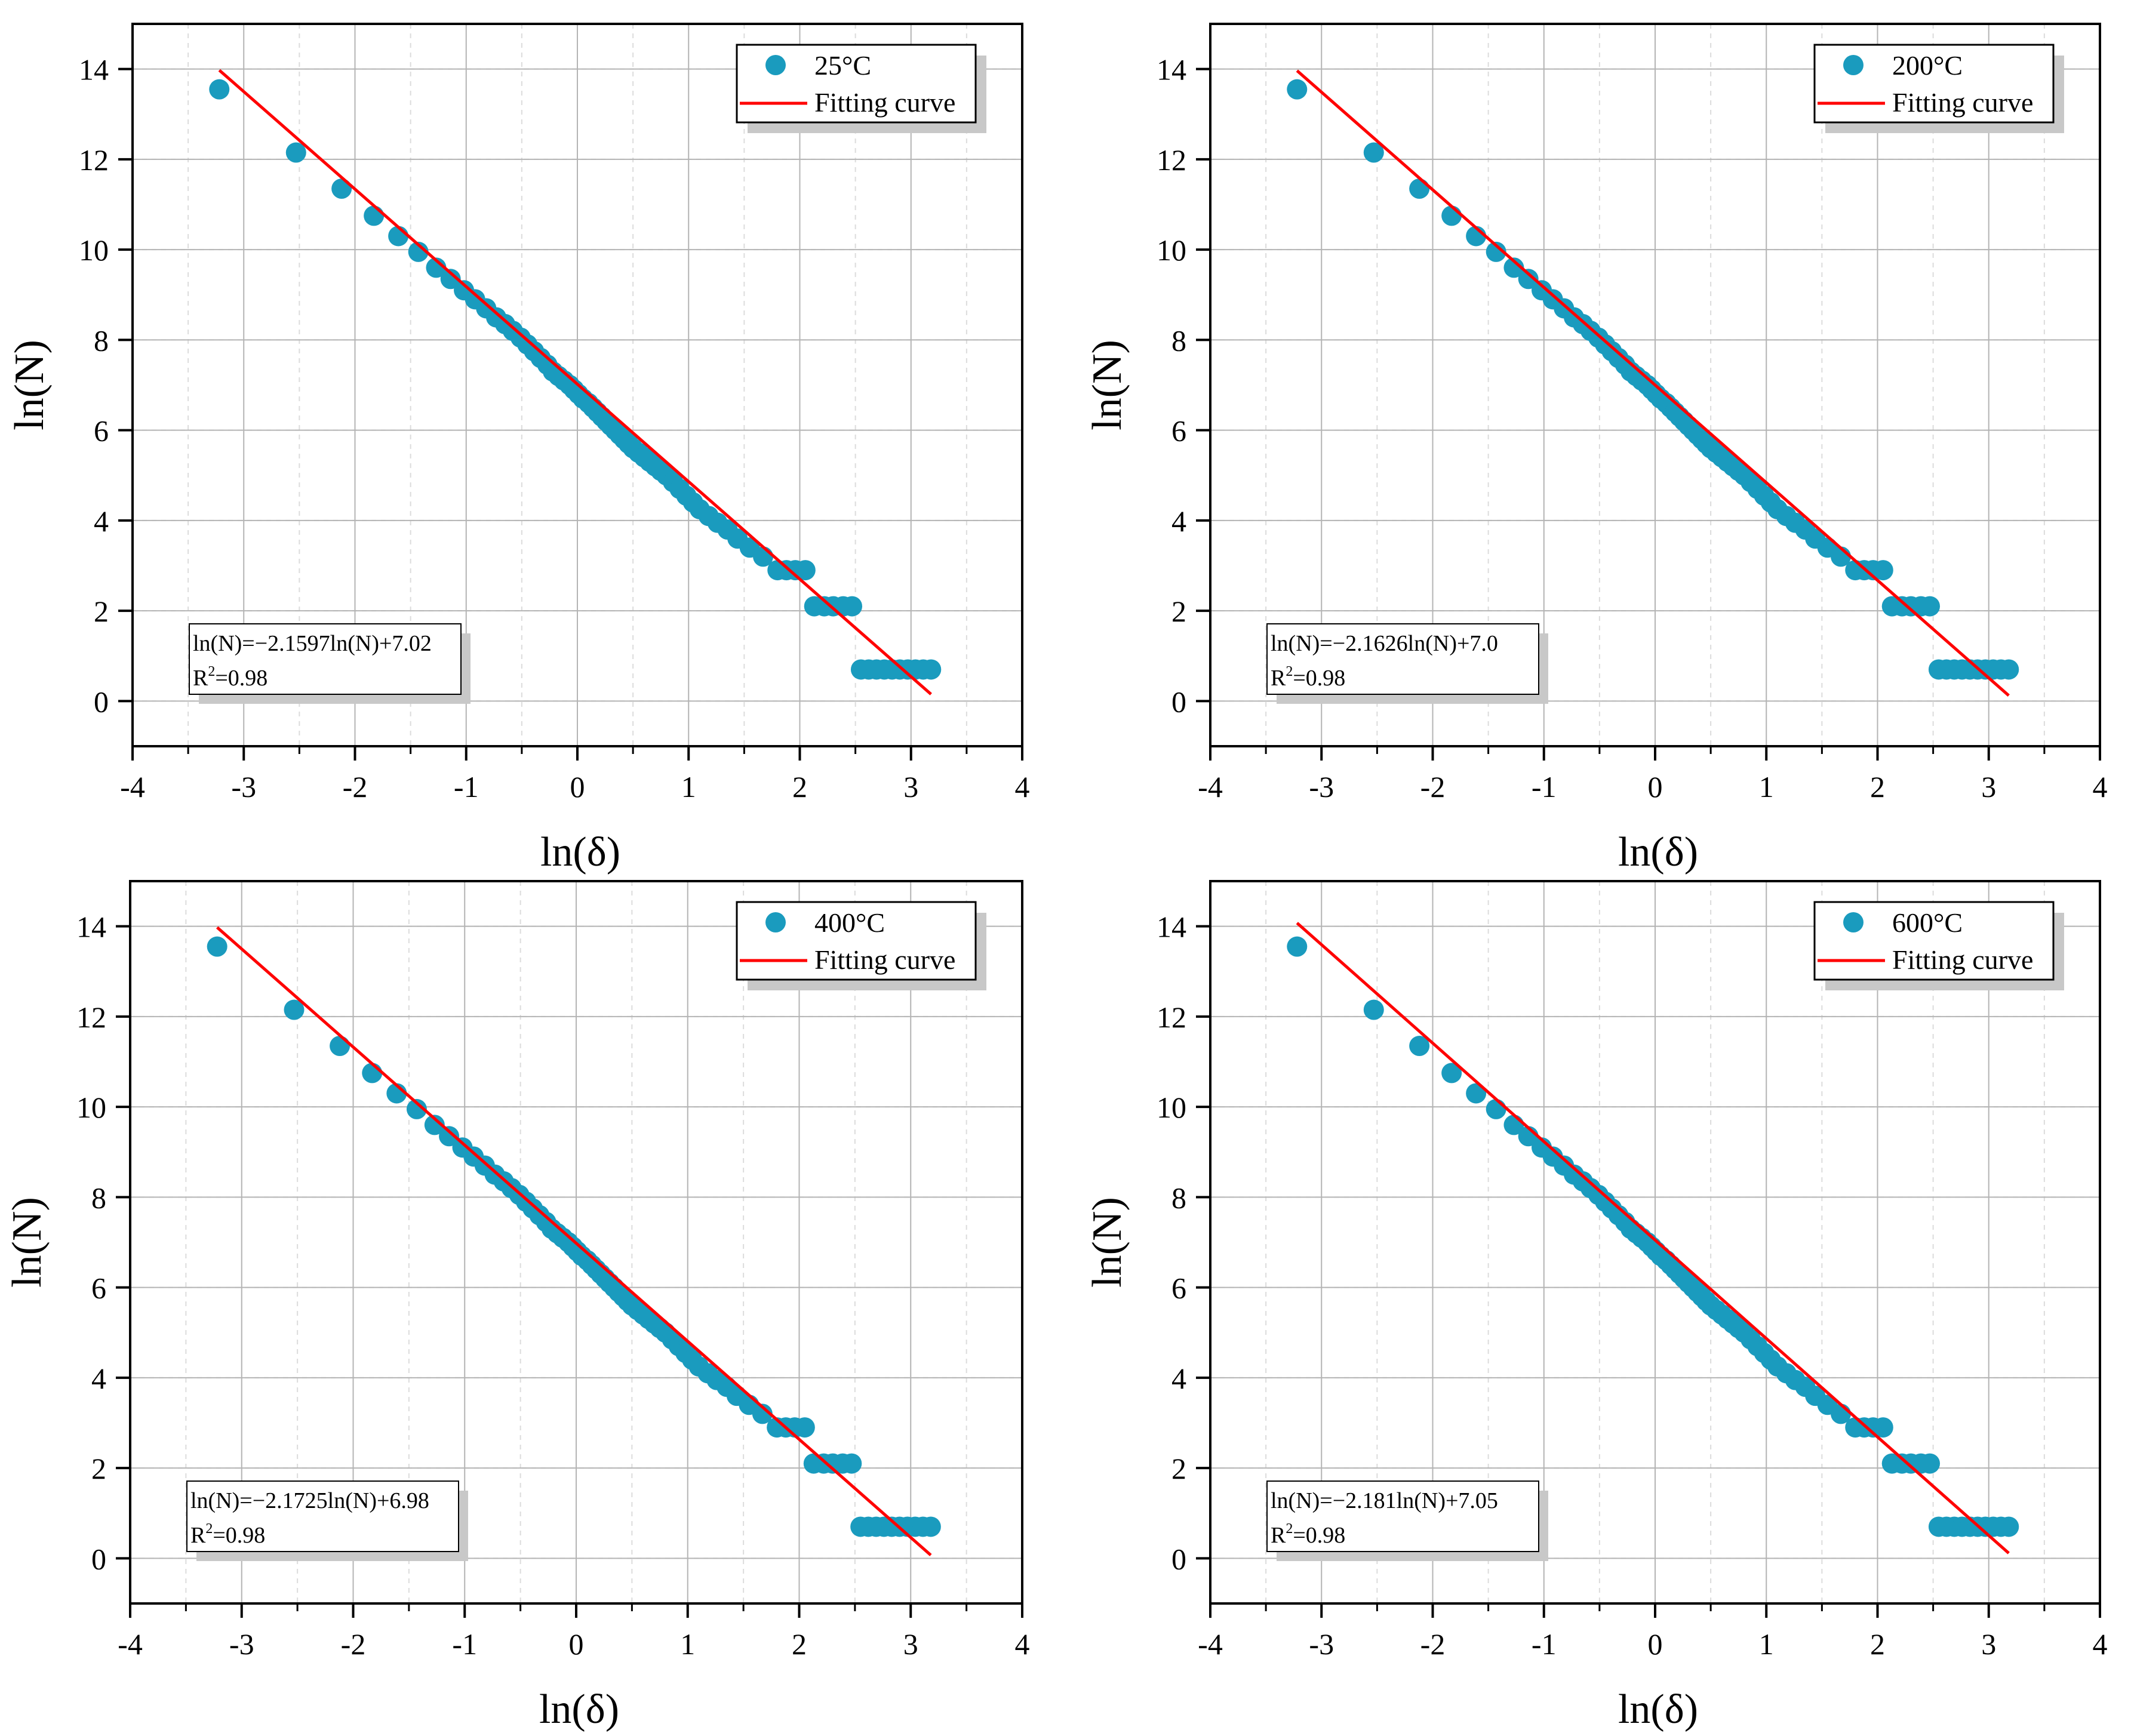  What do you see at coordinates (94, 160) in the screenshot?
I see `y-tick-label: 12` at bounding box center [94, 160].